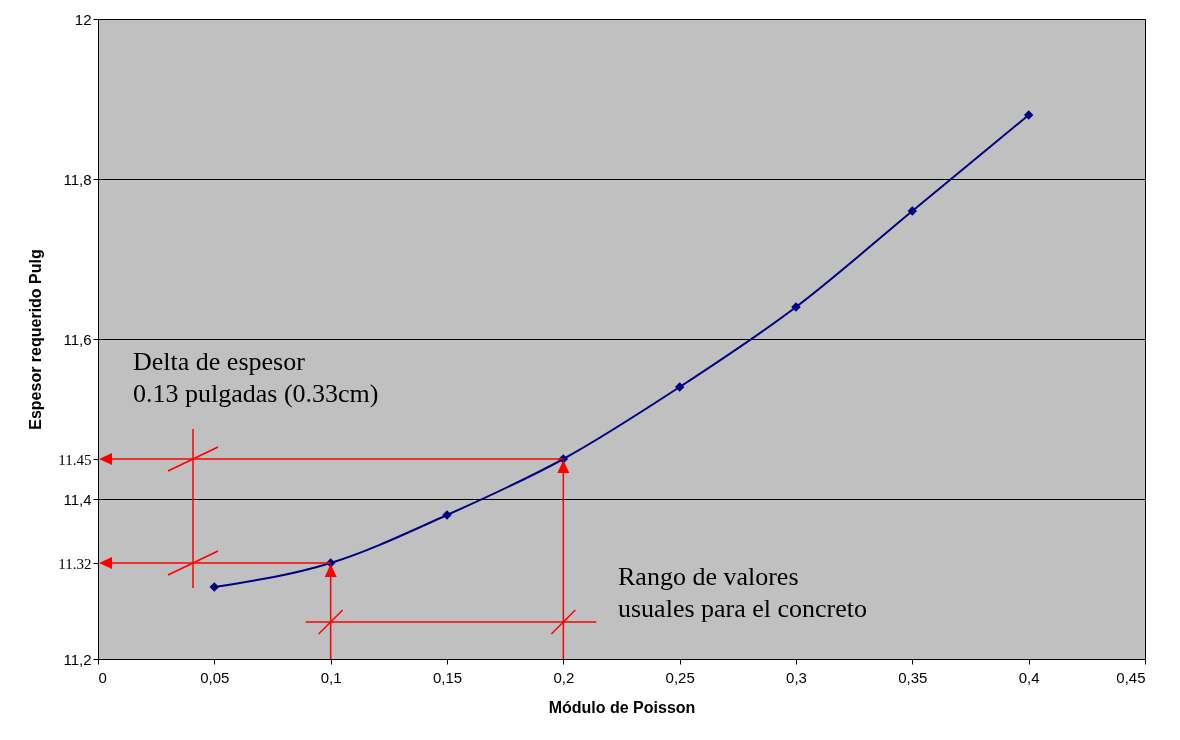 This screenshot has width=1180, height=740. What do you see at coordinates (75, 563) in the screenshot?
I see `y-tick-label: 11.32` at bounding box center [75, 563].